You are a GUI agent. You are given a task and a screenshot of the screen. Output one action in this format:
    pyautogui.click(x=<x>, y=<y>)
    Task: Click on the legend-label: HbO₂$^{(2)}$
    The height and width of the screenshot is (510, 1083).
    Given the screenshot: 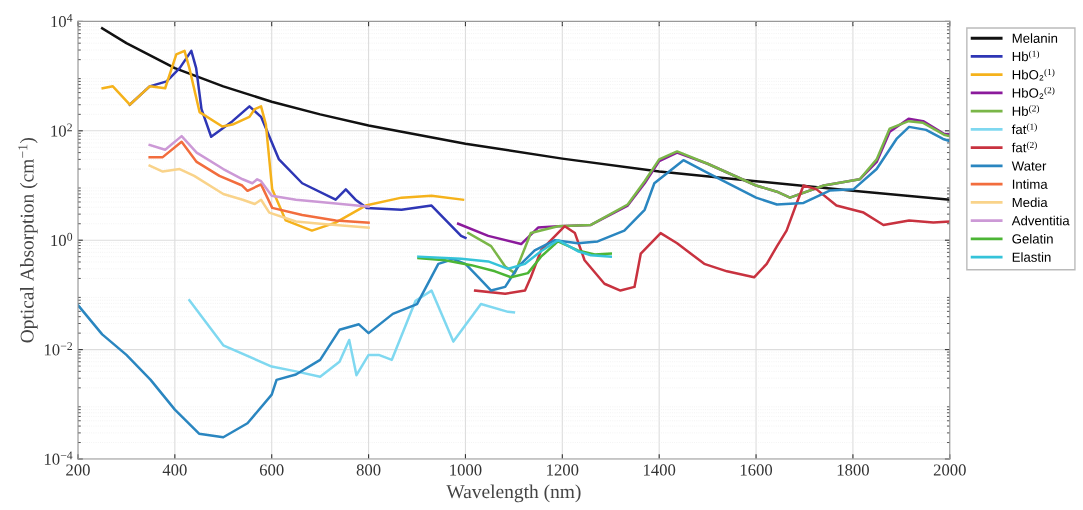 What is the action you would take?
    pyautogui.click(x=1033, y=92)
    